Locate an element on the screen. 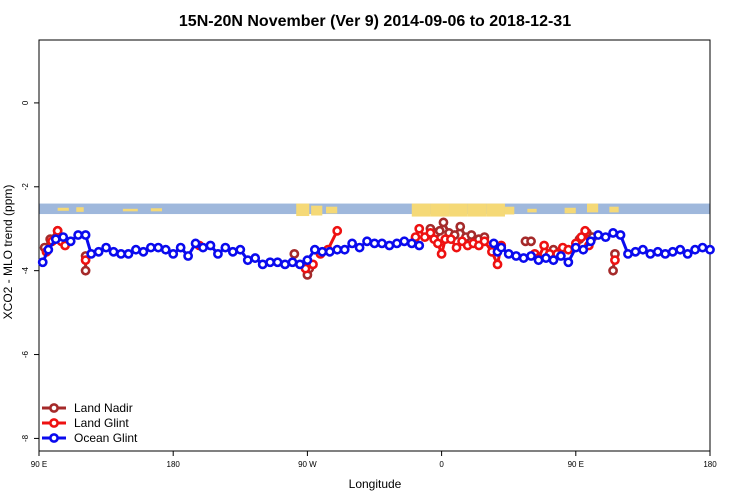  series-layer is located at coordinates (376, 248).